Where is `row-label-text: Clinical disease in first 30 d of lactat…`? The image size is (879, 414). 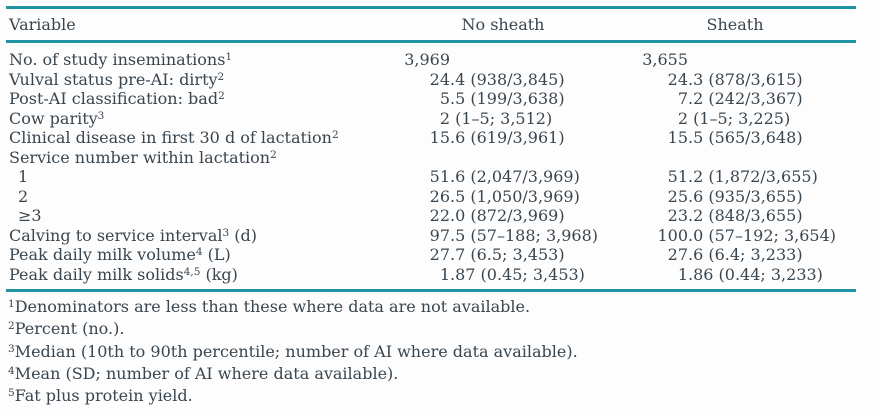
row-label-text: Clinical disease in first 30 d of lactat… is located at coordinates (170, 137).